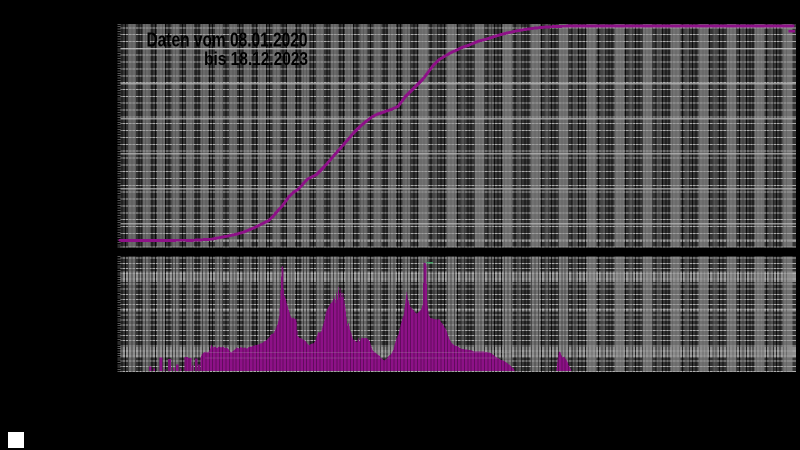  I want to click on svg-text: Daten vom 08.01.2020, so click(227, 41).